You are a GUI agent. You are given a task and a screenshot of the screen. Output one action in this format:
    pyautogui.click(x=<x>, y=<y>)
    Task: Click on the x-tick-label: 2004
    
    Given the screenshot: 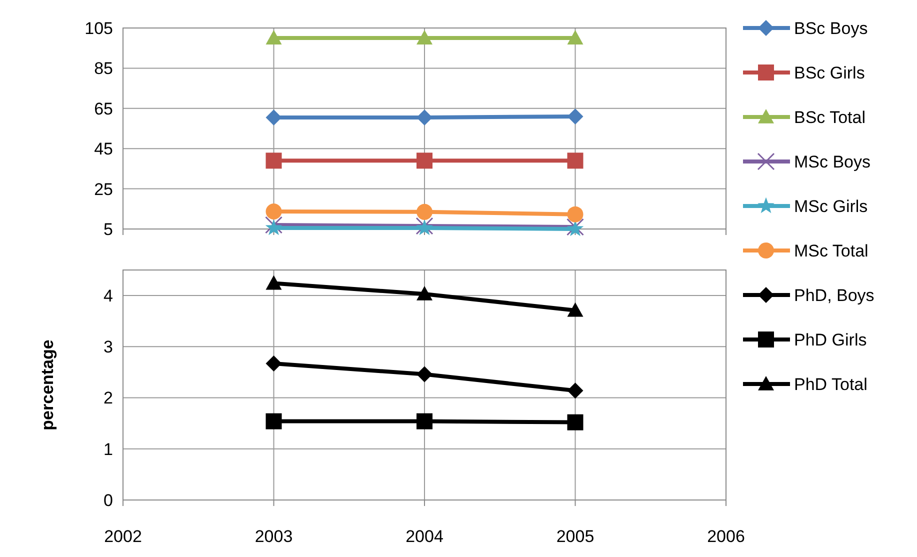 What is the action you would take?
    pyautogui.click(x=425, y=536)
    